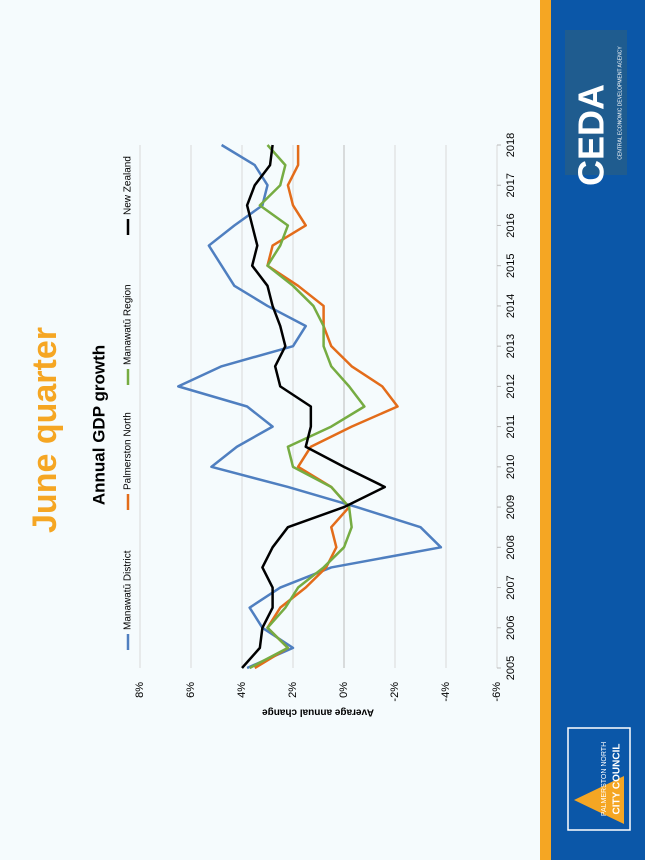 The image size is (645, 860). What do you see at coordinates (128, 590) in the screenshot?
I see `legend-label: Manawatū District` at bounding box center [128, 590].